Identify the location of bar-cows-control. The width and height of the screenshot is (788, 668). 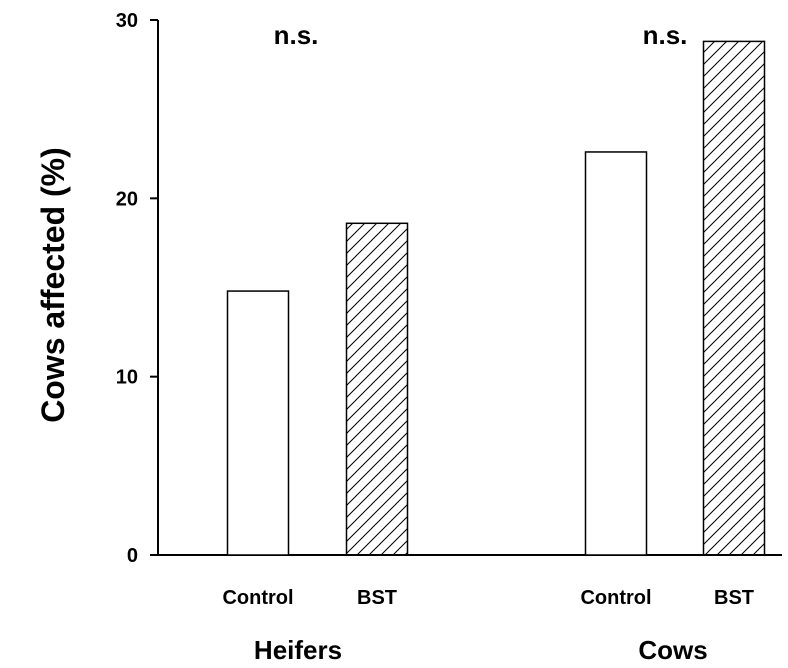
(616, 353).